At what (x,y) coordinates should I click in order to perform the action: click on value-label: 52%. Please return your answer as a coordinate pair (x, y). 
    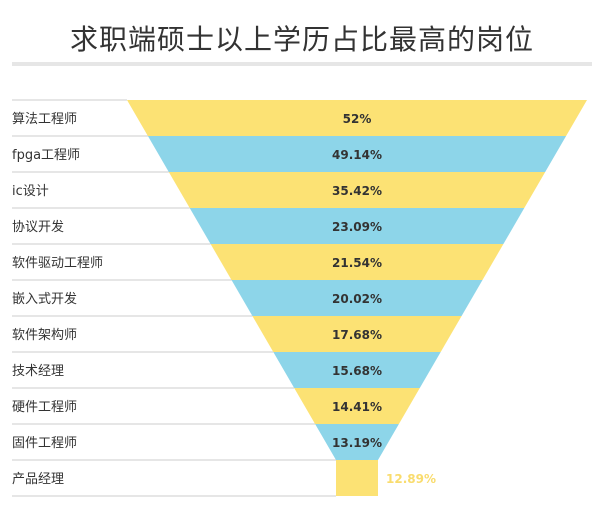
    Looking at the image, I should click on (357, 119).